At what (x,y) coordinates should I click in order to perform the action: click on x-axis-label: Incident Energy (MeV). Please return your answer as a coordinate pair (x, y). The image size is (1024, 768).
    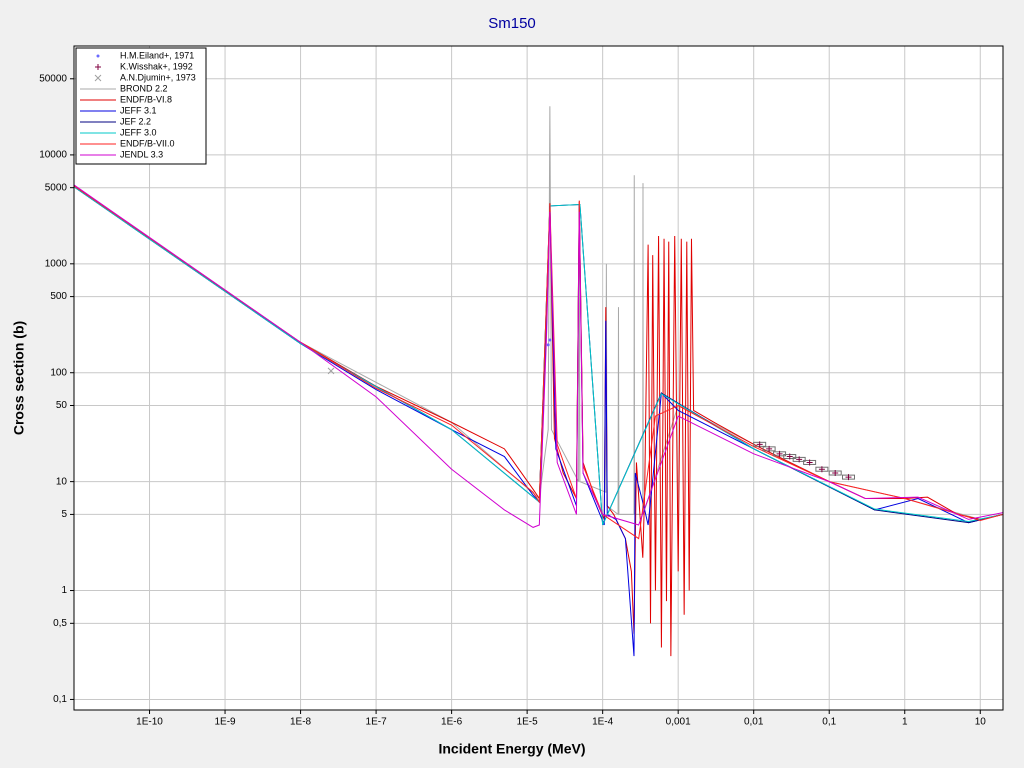
    Looking at the image, I should click on (511, 749).